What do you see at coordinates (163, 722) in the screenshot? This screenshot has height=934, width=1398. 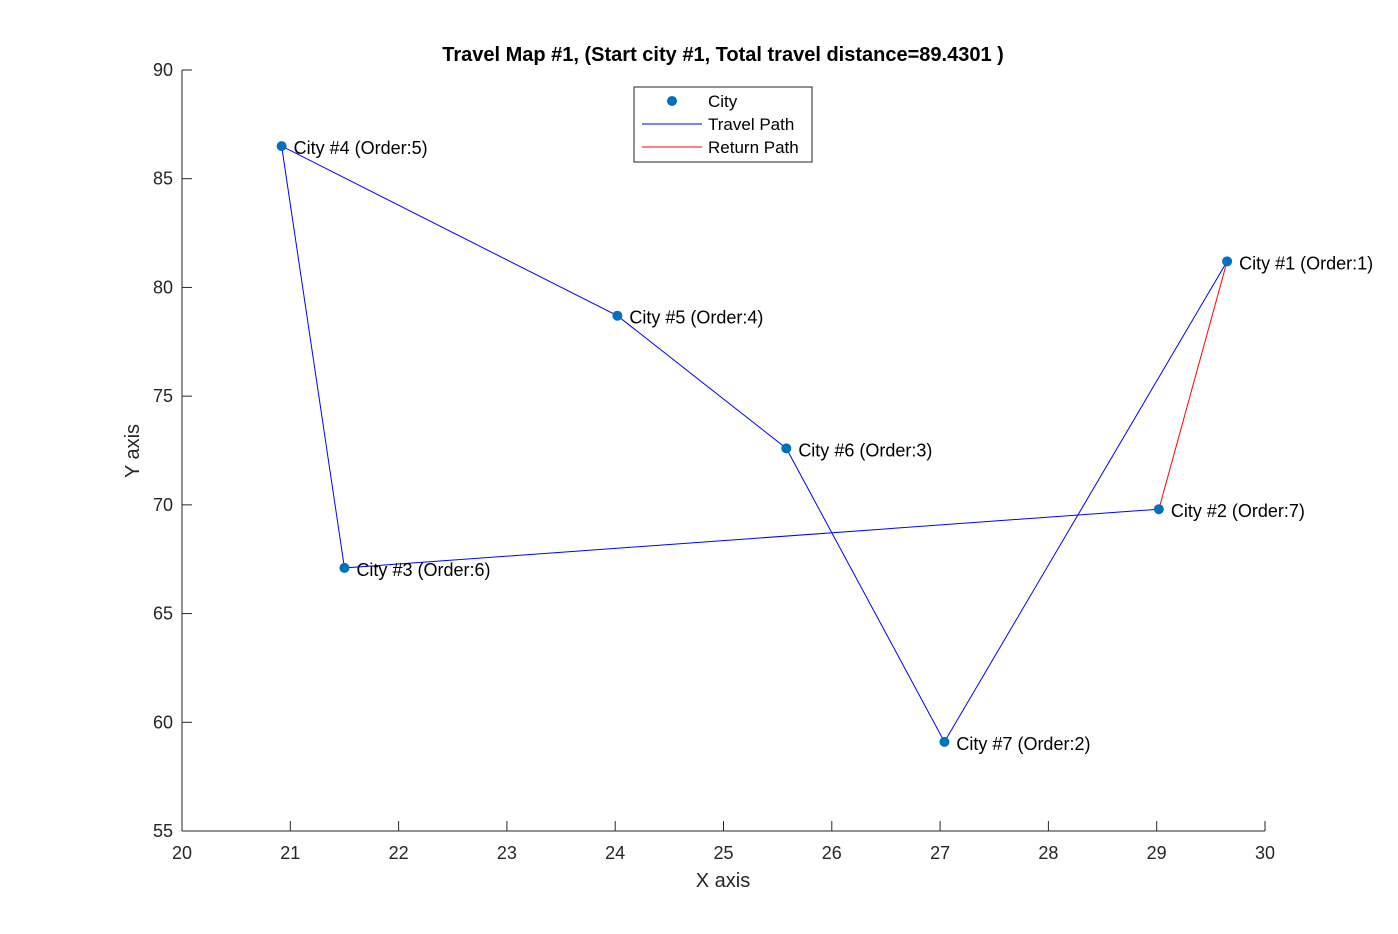 I see `y-tick-label: 60` at bounding box center [163, 722].